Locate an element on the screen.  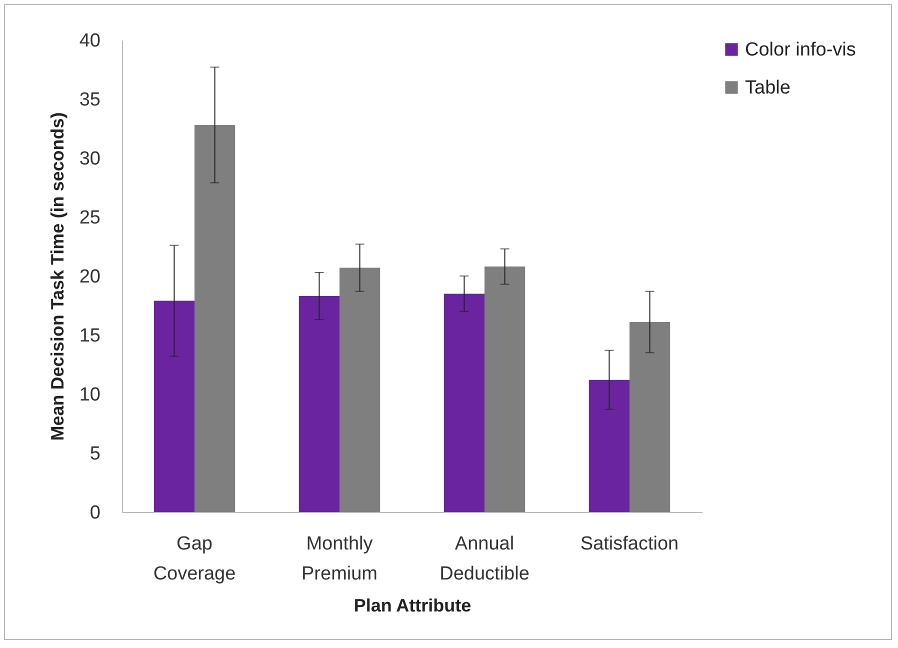
y-tick-label: 20 is located at coordinates (89, 277).